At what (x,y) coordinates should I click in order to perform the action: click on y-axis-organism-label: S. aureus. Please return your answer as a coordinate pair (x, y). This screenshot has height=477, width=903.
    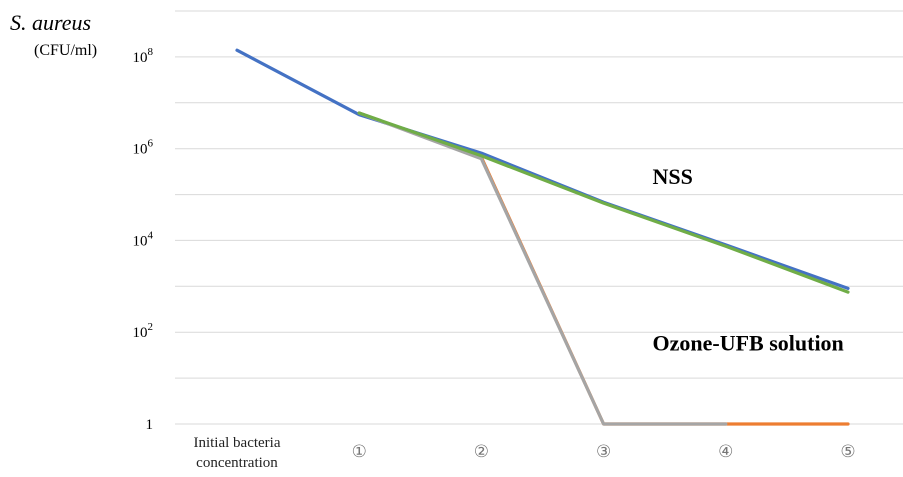
    Looking at the image, I should click on (50, 22).